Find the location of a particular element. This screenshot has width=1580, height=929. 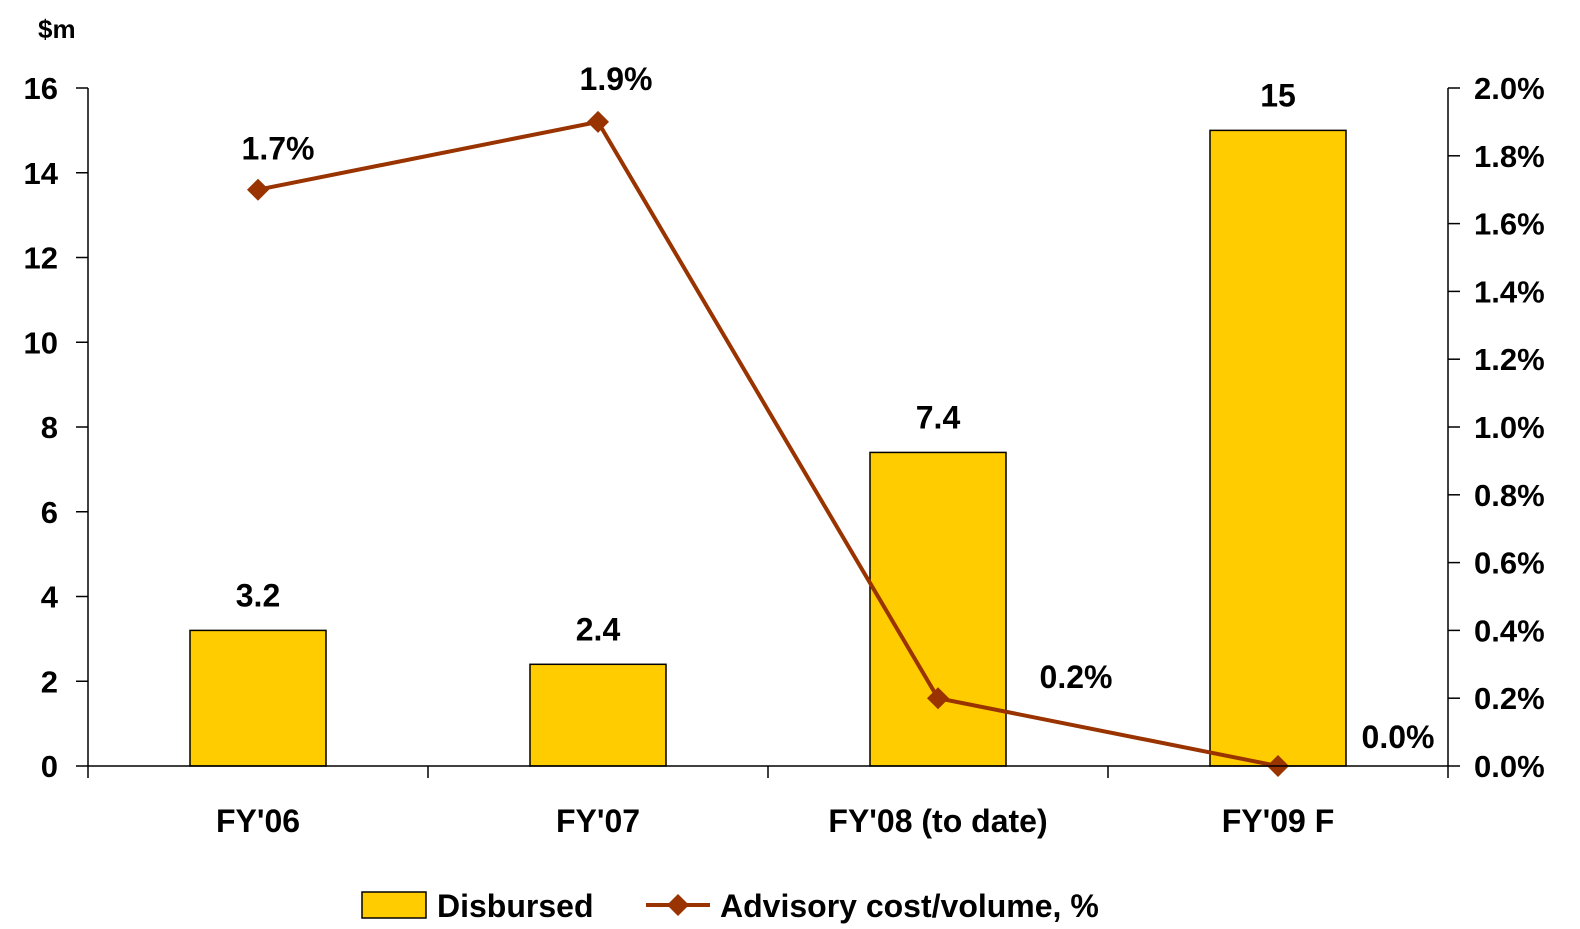

legend-label-advisory: Advisory cost/volume, % is located at coordinates (909, 906).